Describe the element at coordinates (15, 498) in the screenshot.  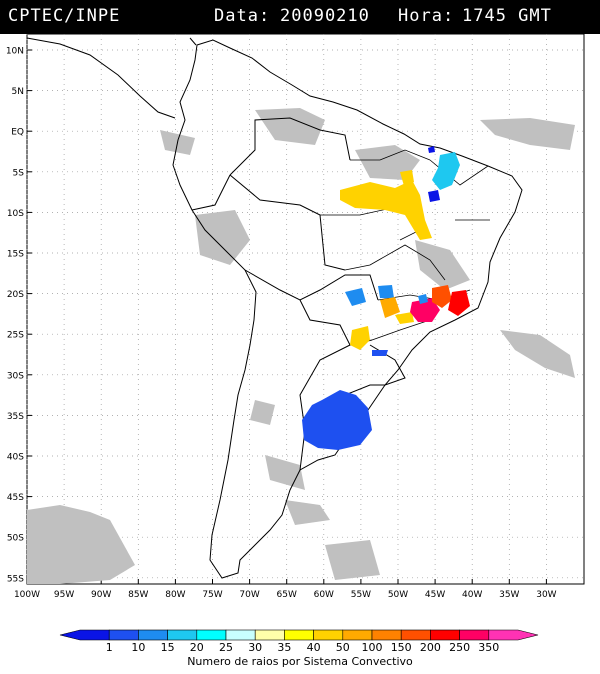
I see `lat-label: 45S` at that location.